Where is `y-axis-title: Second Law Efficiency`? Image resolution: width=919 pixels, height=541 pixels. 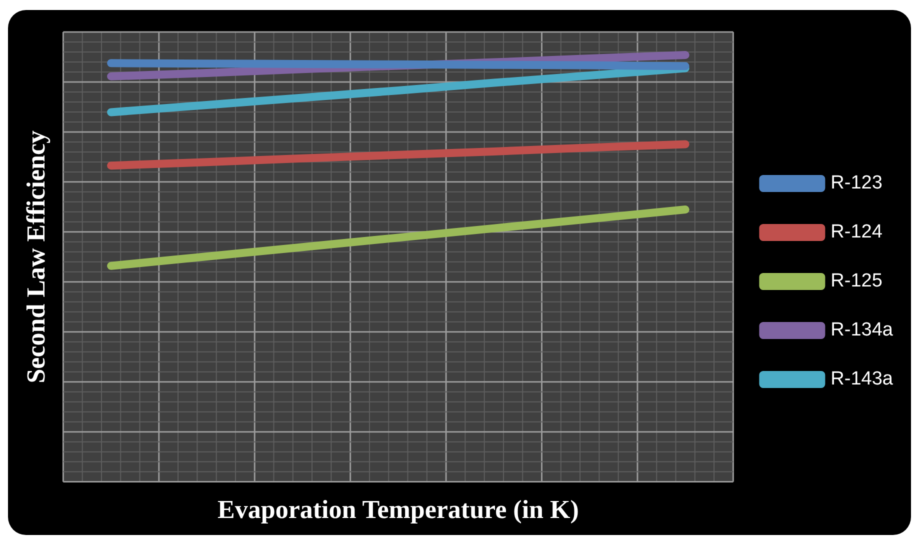 y-axis-title: Second Law Efficiency is located at coordinates (35, 257).